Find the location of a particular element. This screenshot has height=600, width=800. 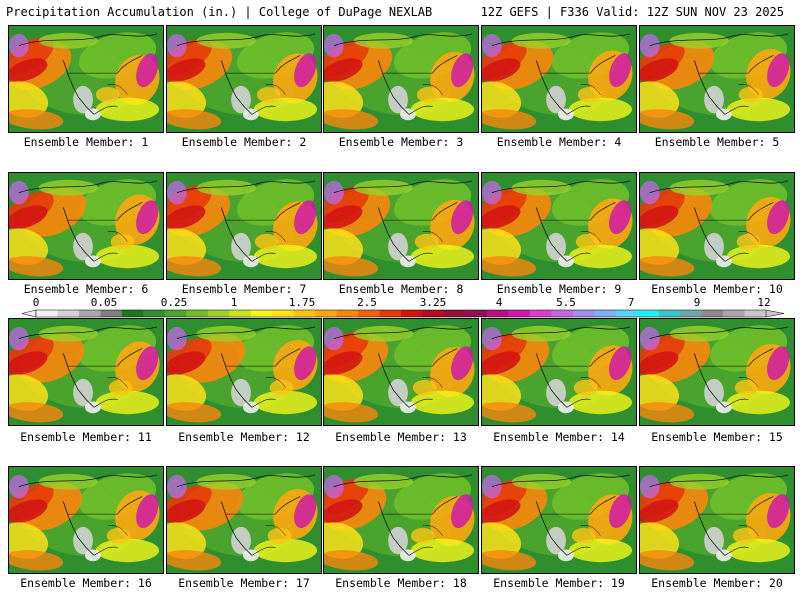

colorbar-max-arrow is located at coordinates (775, 313).